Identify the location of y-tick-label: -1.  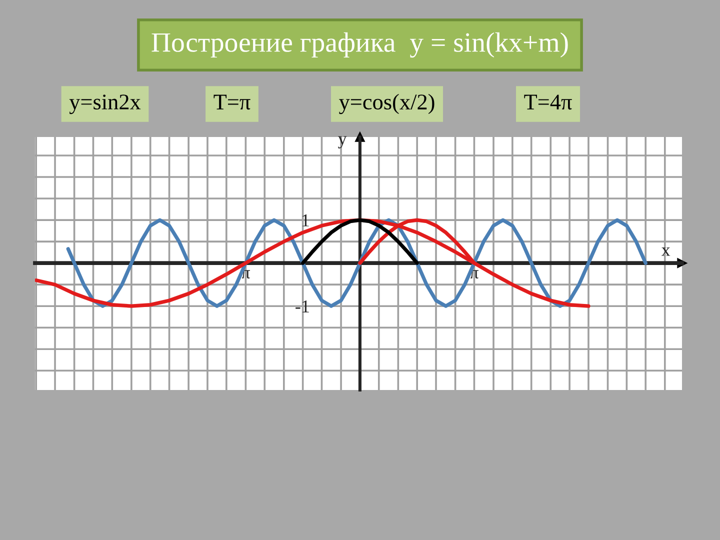
(302, 306).